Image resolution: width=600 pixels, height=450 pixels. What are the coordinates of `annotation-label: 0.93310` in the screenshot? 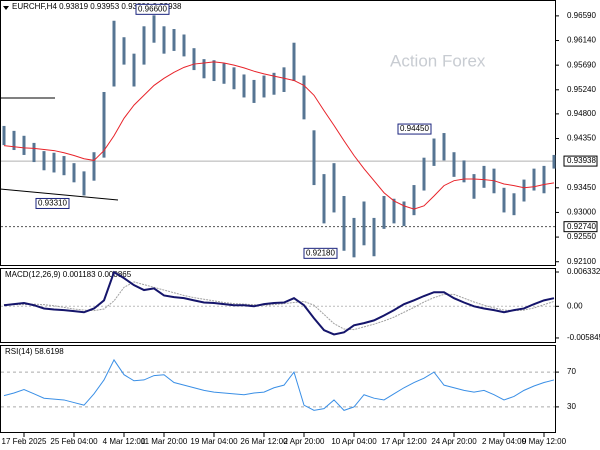 It's located at (52, 203).